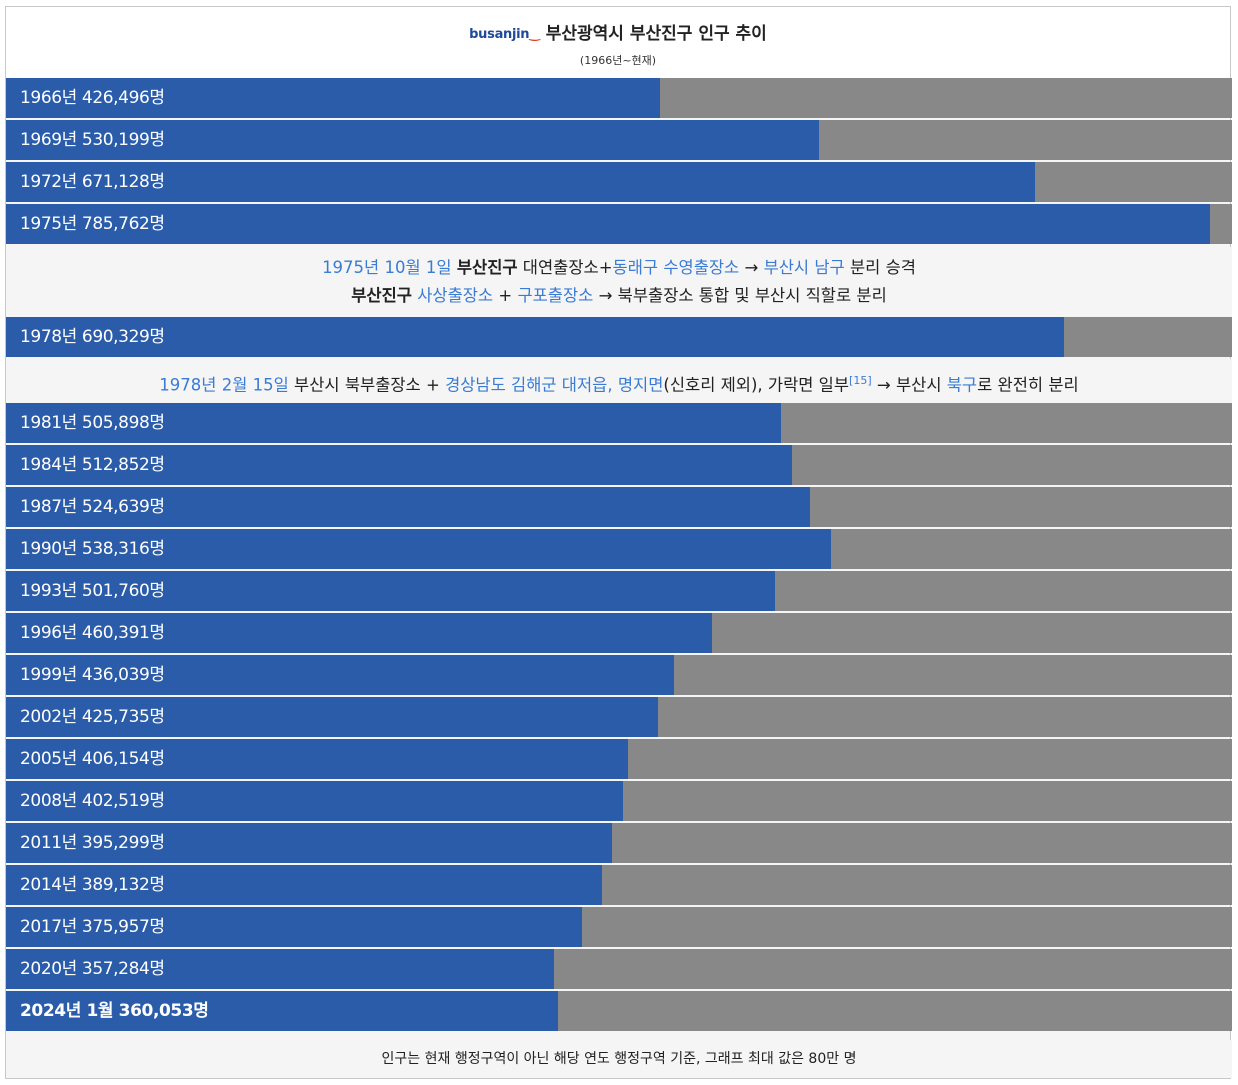  What do you see at coordinates (92, 633) in the screenshot?
I see `bar-label: 1996년 460,391명` at bounding box center [92, 633].